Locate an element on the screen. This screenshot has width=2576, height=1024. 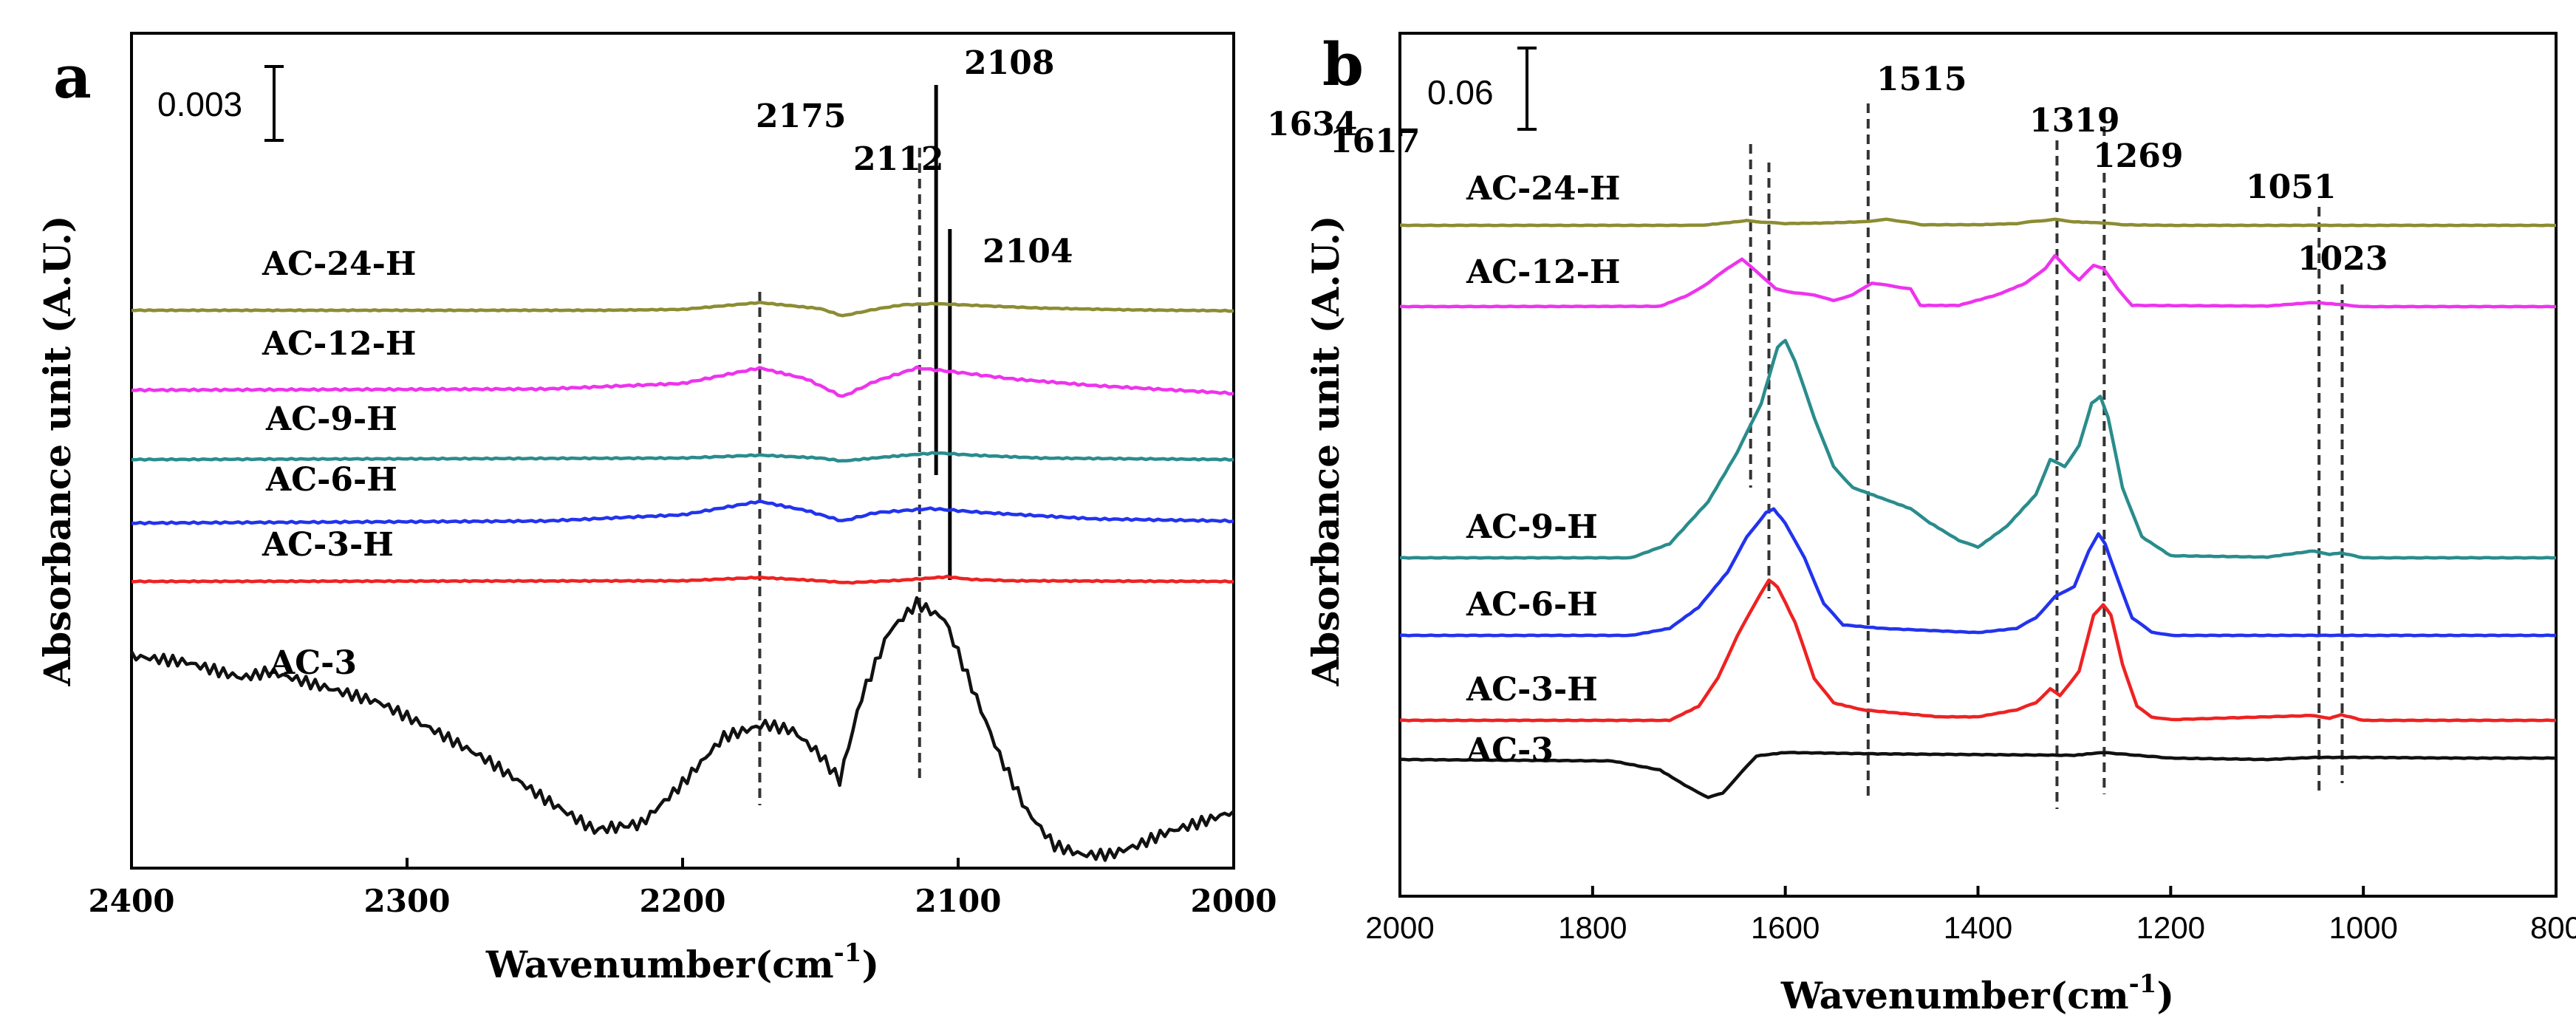
panel-b-series-labels: AC-24-H AC-12-H AC-9-H AC-6-H AC-3-H AC-3 is located at coordinates (1543, 469).